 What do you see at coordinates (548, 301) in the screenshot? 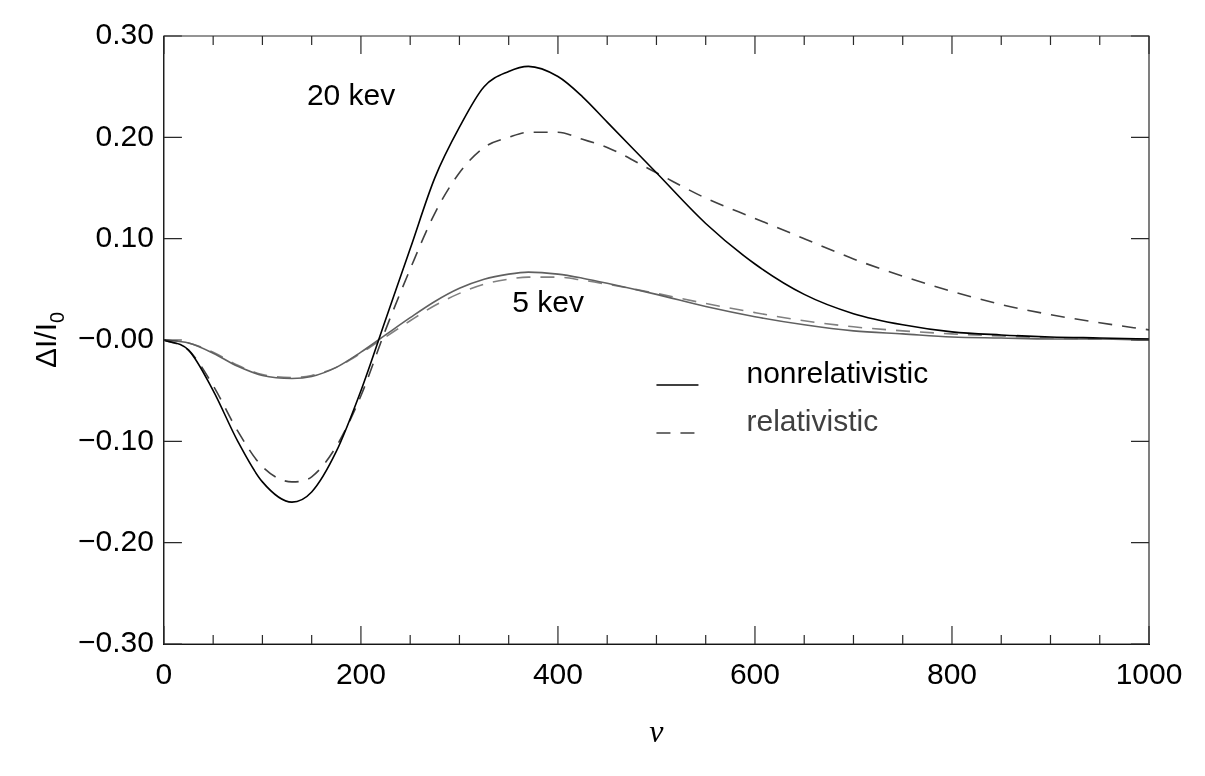
I see `annotation: 5 kev` at bounding box center [548, 301].